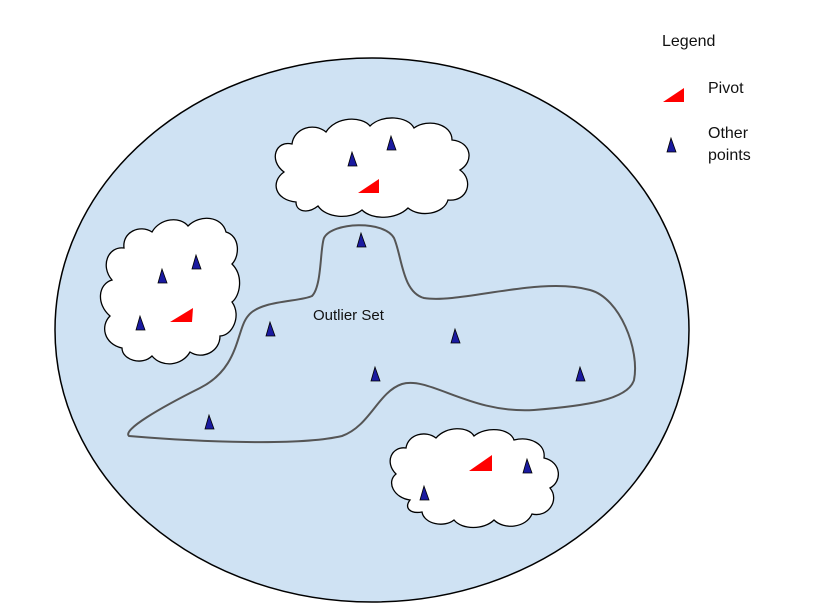 The height and width of the screenshot is (612, 816). What do you see at coordinates (671, 144) in the screenshot?
I see `legend-point-icon` at bounding box center [671, 144].